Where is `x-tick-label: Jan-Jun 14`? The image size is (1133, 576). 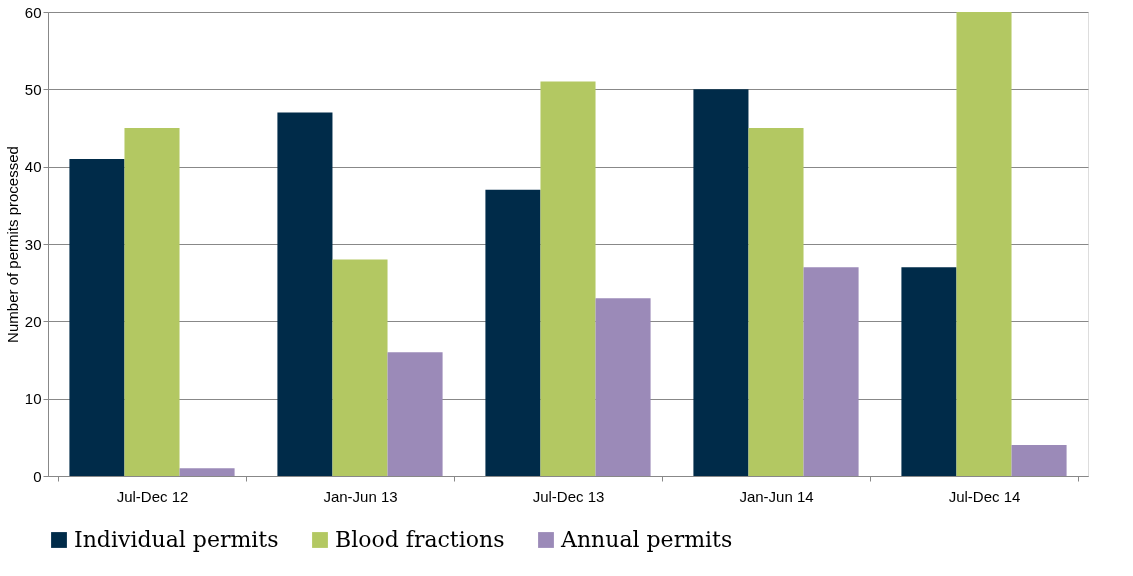
x-tick-label: Jan-Jun 14 is located at coordinates (776, 496).